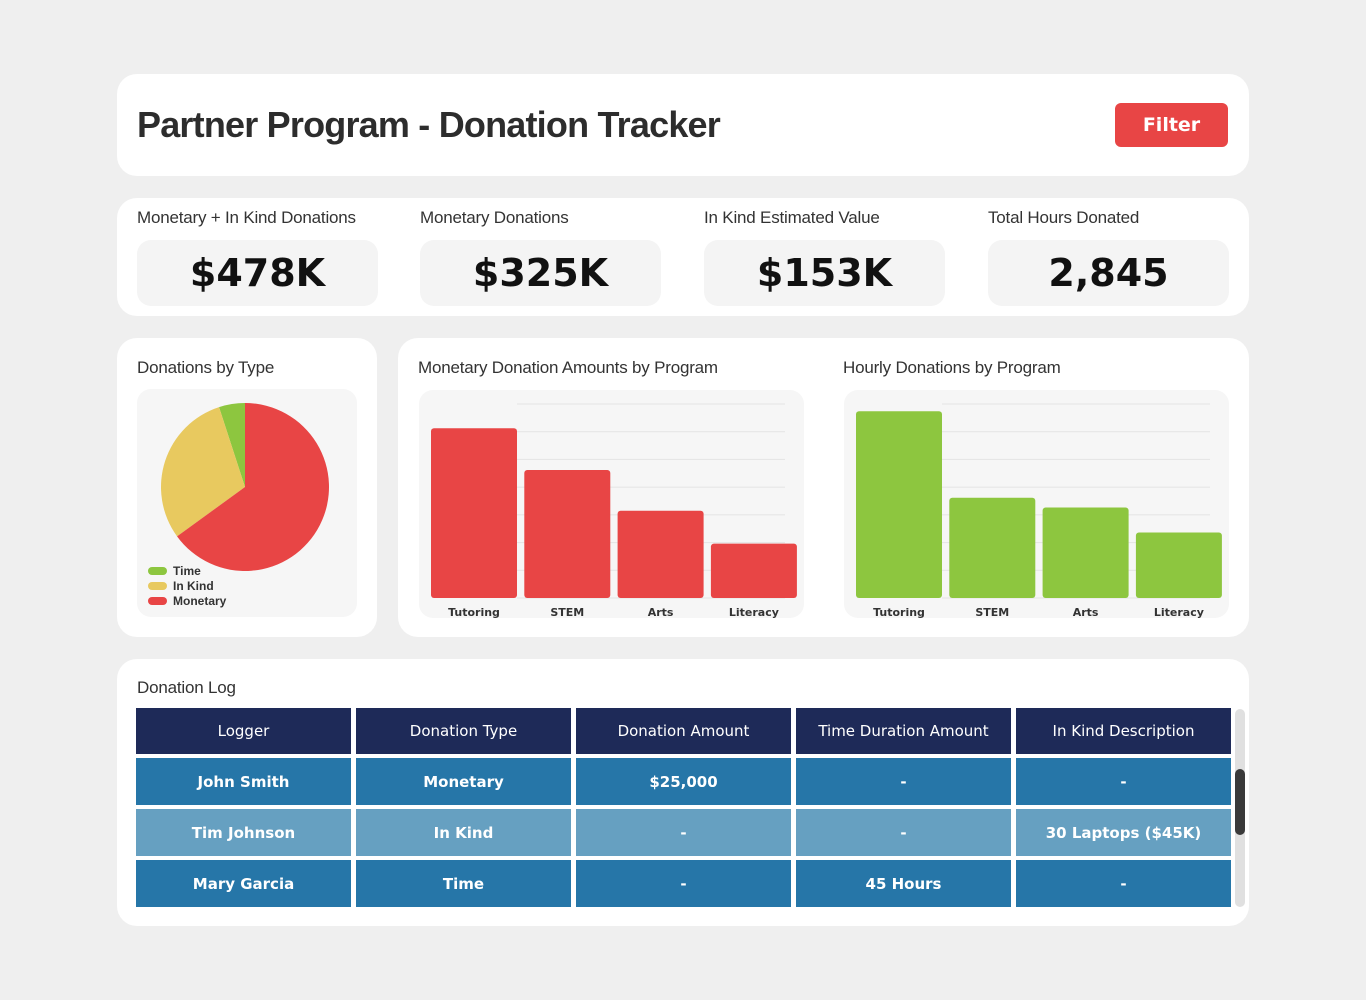  What do you see at coordinates (1123, 731) in the screenshot?
I see `column-header-in-kind-description: In Kind Description` at bounding box center [1123, 731].